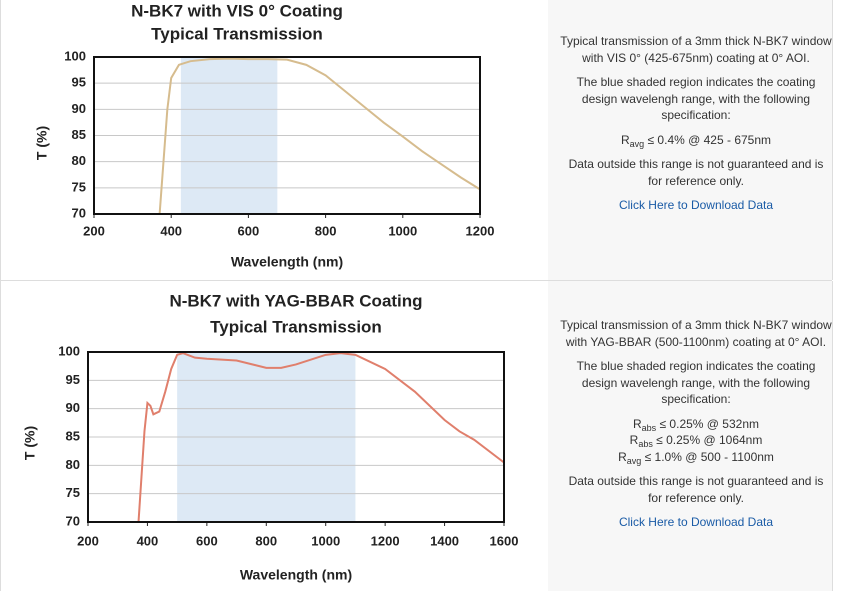  What do you see at coordinates (709, 139) in the screenshot?
I see `spec-text: ≤ 0.4% @ 425 - 675nm` at bounding box center [709, 139].